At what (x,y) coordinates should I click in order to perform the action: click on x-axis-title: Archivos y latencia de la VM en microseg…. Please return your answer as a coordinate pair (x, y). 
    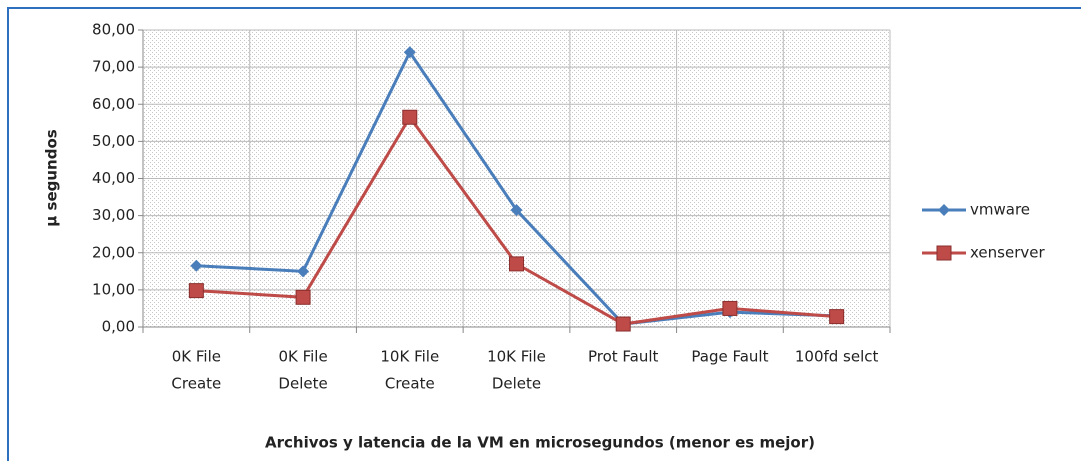
    Looking at the image, I should click on (540, 443).